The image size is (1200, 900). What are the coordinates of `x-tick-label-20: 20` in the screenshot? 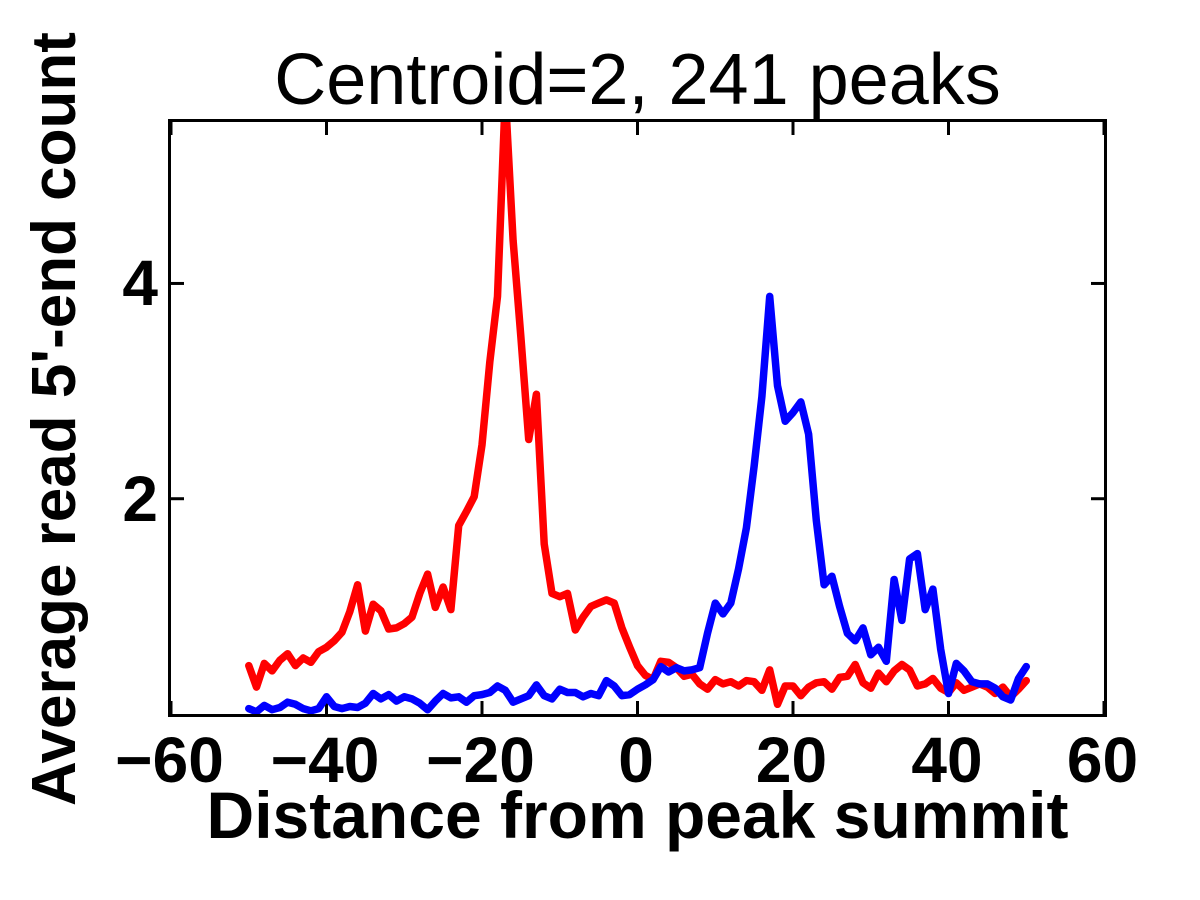 It's located at (791, 760).